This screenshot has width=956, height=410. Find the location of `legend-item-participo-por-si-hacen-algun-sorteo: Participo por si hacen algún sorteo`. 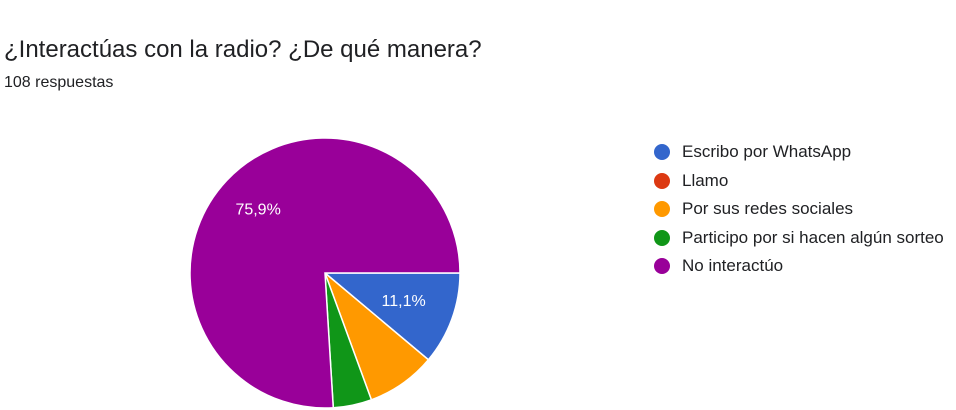

legend-item-participo-por-si-hacen-algun-sorteo: Participo por si hacen algún sorteo is located at coordinates (799, 238).